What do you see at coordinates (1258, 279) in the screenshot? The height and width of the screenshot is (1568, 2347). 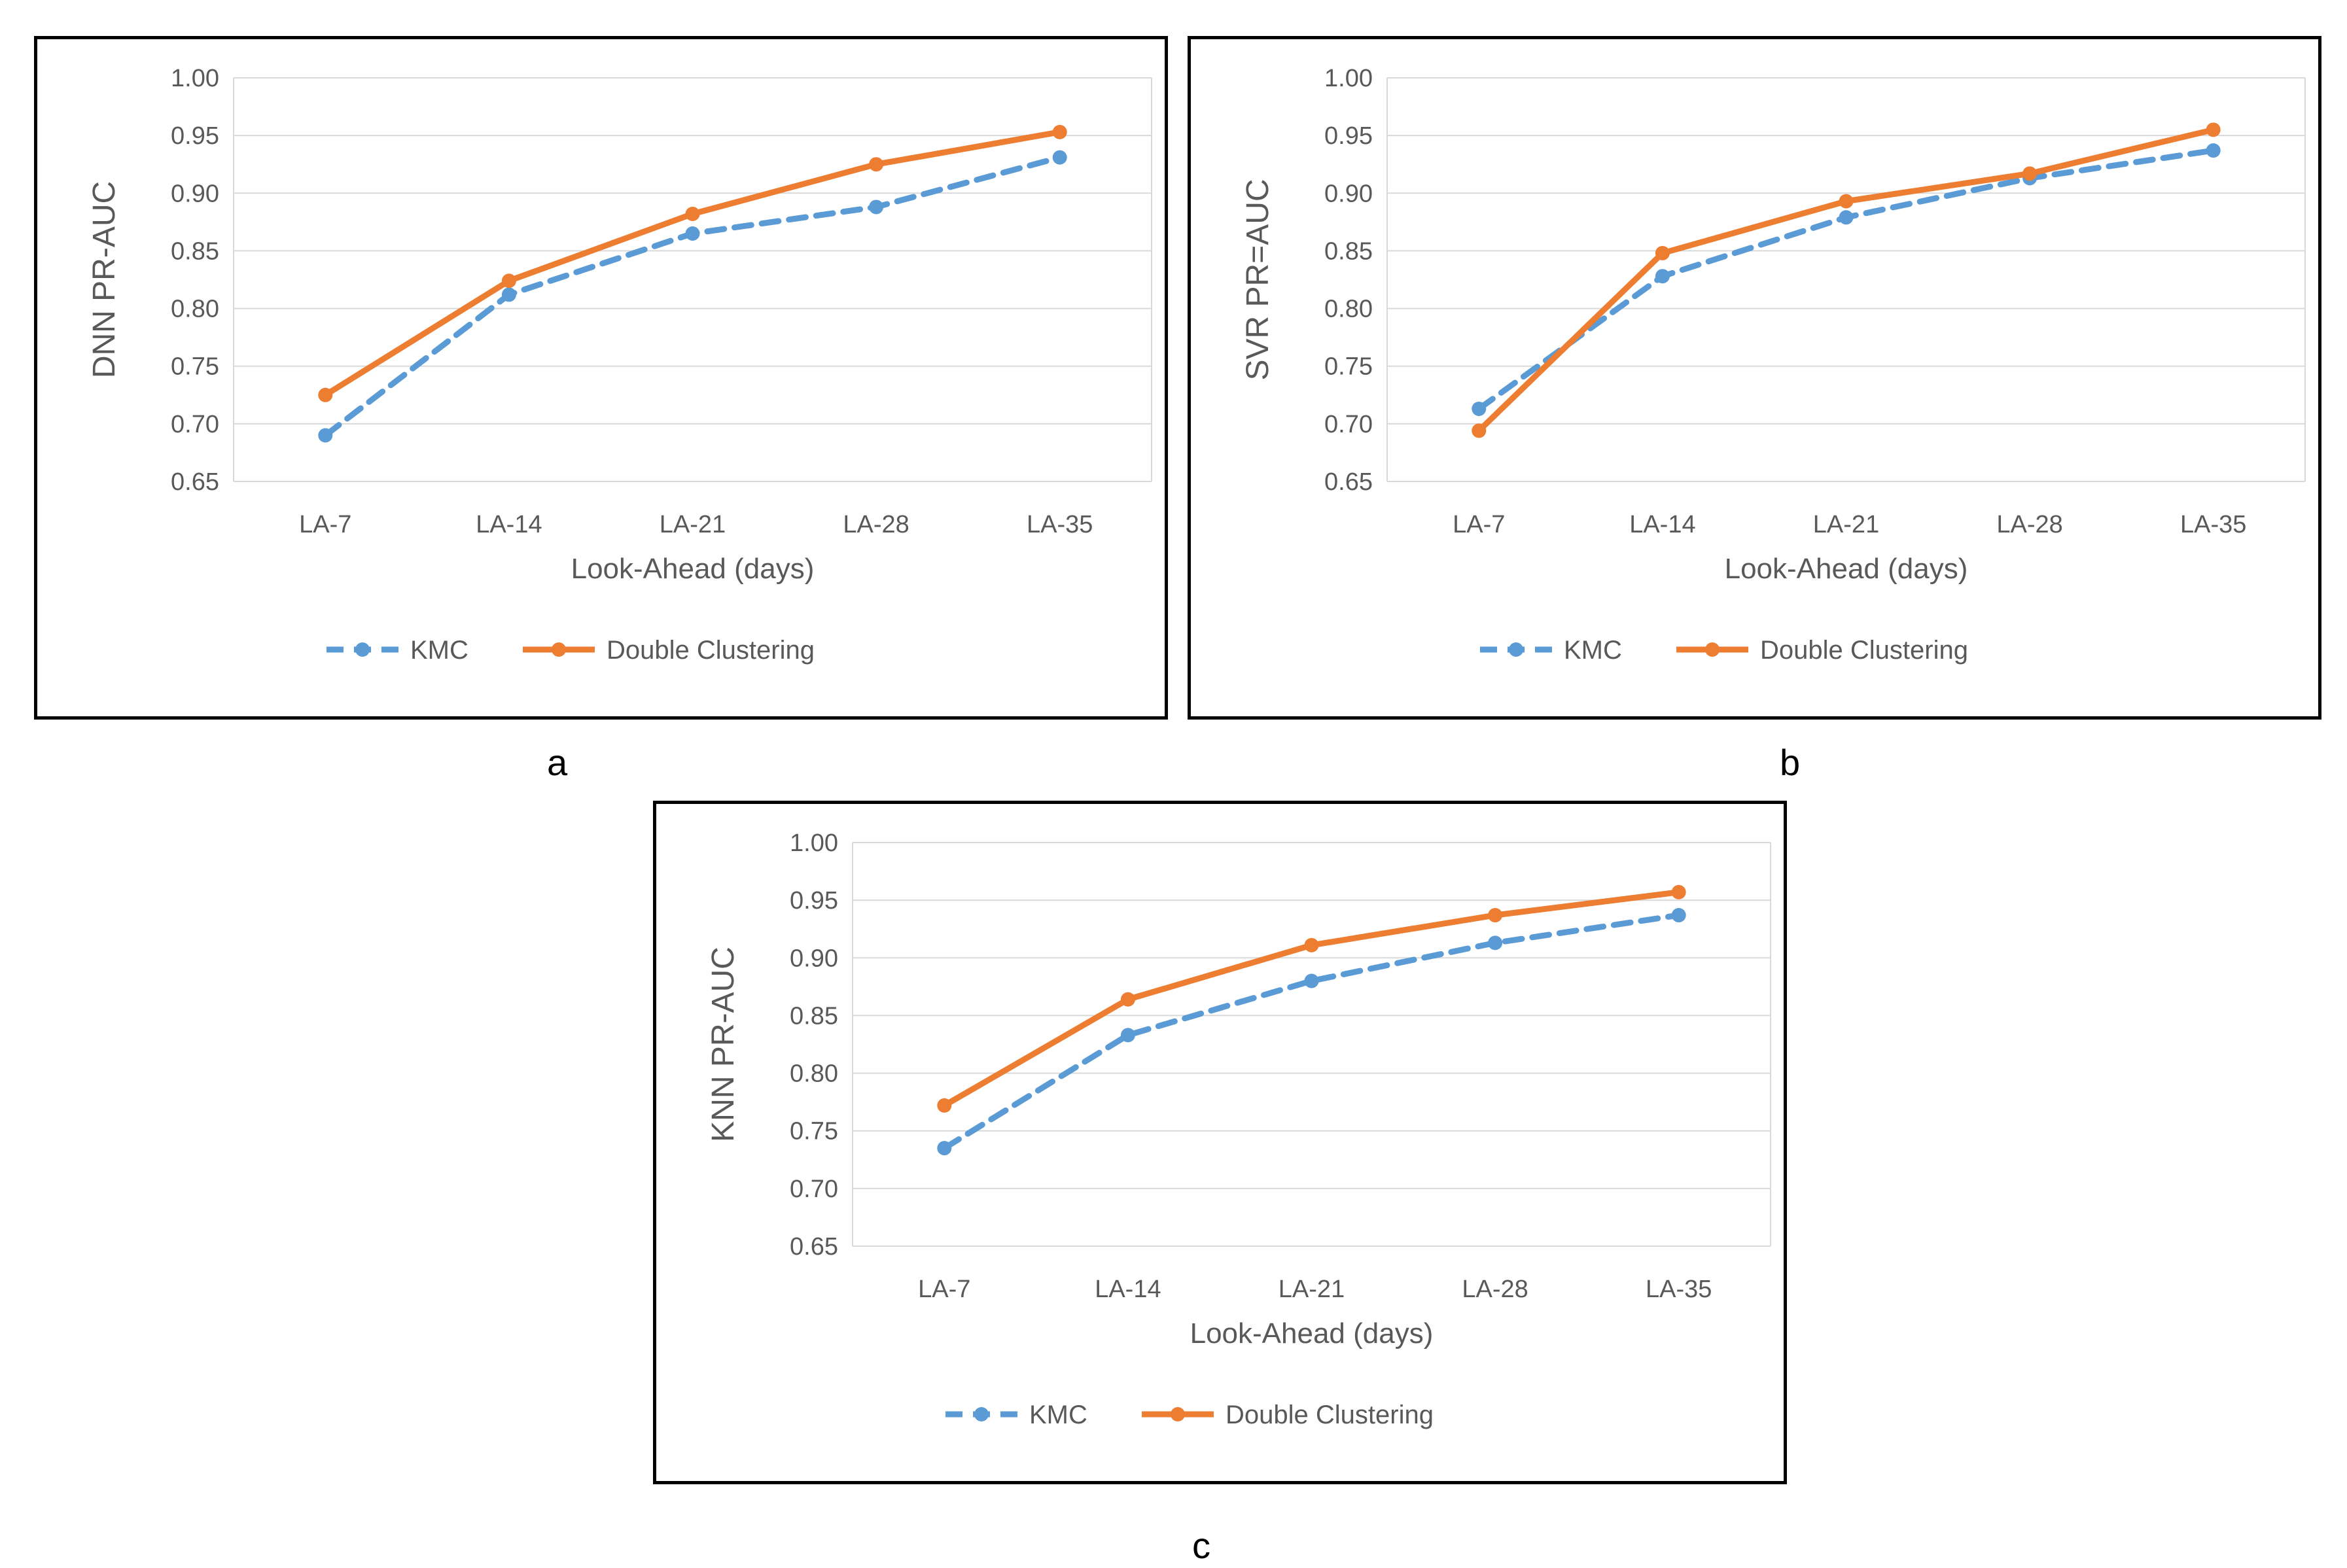 I see `y-axis-title: SVR PR=AUC` at bounding box center [1258, 279].